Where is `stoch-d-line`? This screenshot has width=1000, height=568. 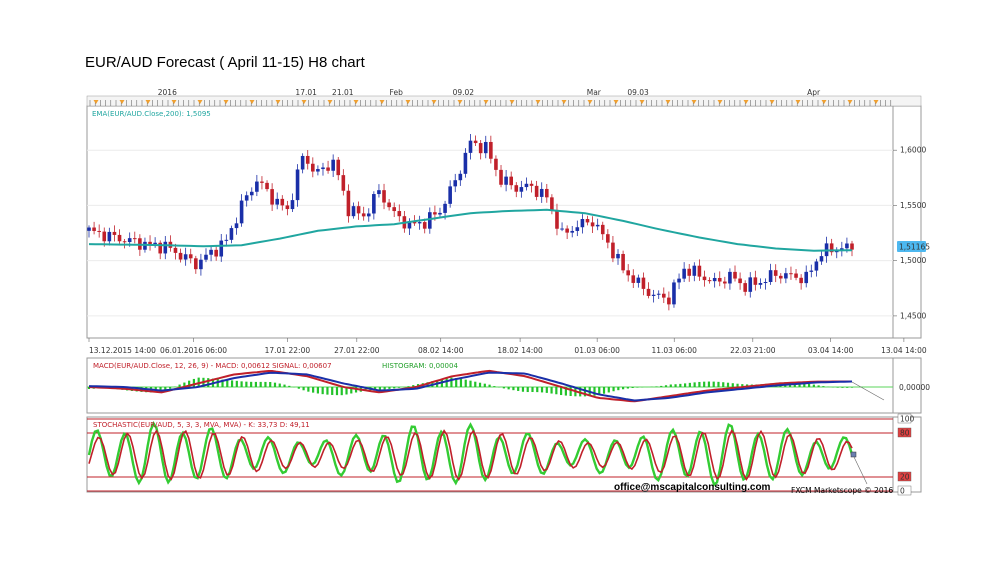
stoch-d-line is located at coordinates (470, 455).